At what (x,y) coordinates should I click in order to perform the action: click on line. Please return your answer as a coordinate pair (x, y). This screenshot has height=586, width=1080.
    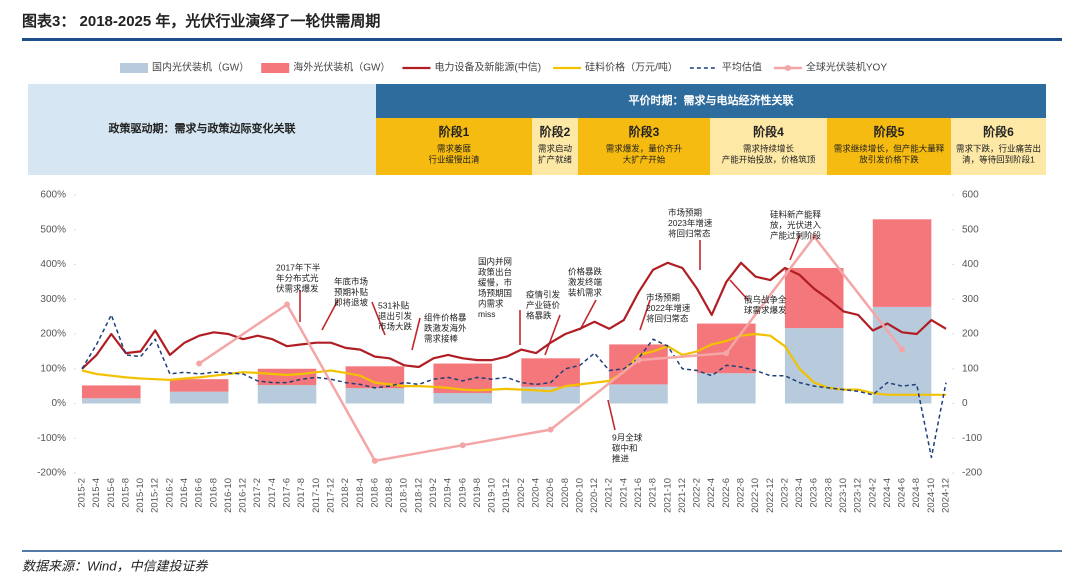
    Looking at the image, I should click on (513, 364).